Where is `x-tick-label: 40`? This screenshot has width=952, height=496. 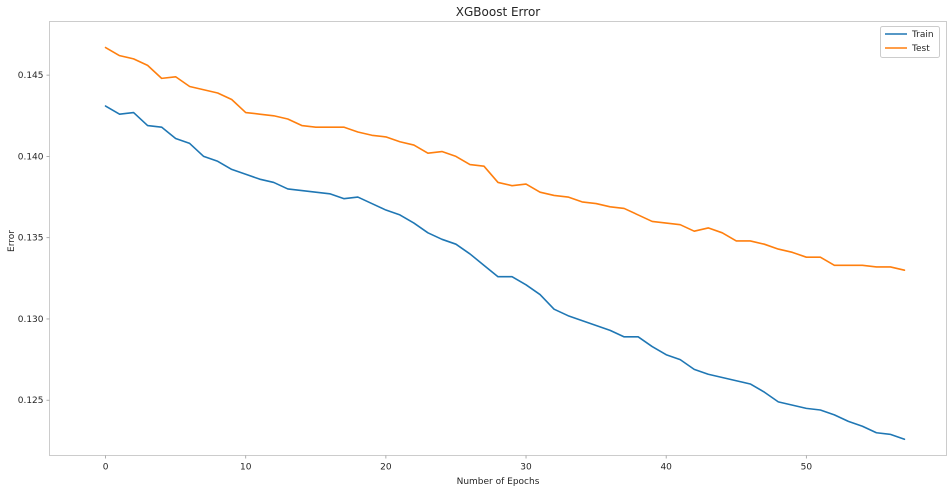
x-tick-label: 40 is located at coordinates (666, 468).